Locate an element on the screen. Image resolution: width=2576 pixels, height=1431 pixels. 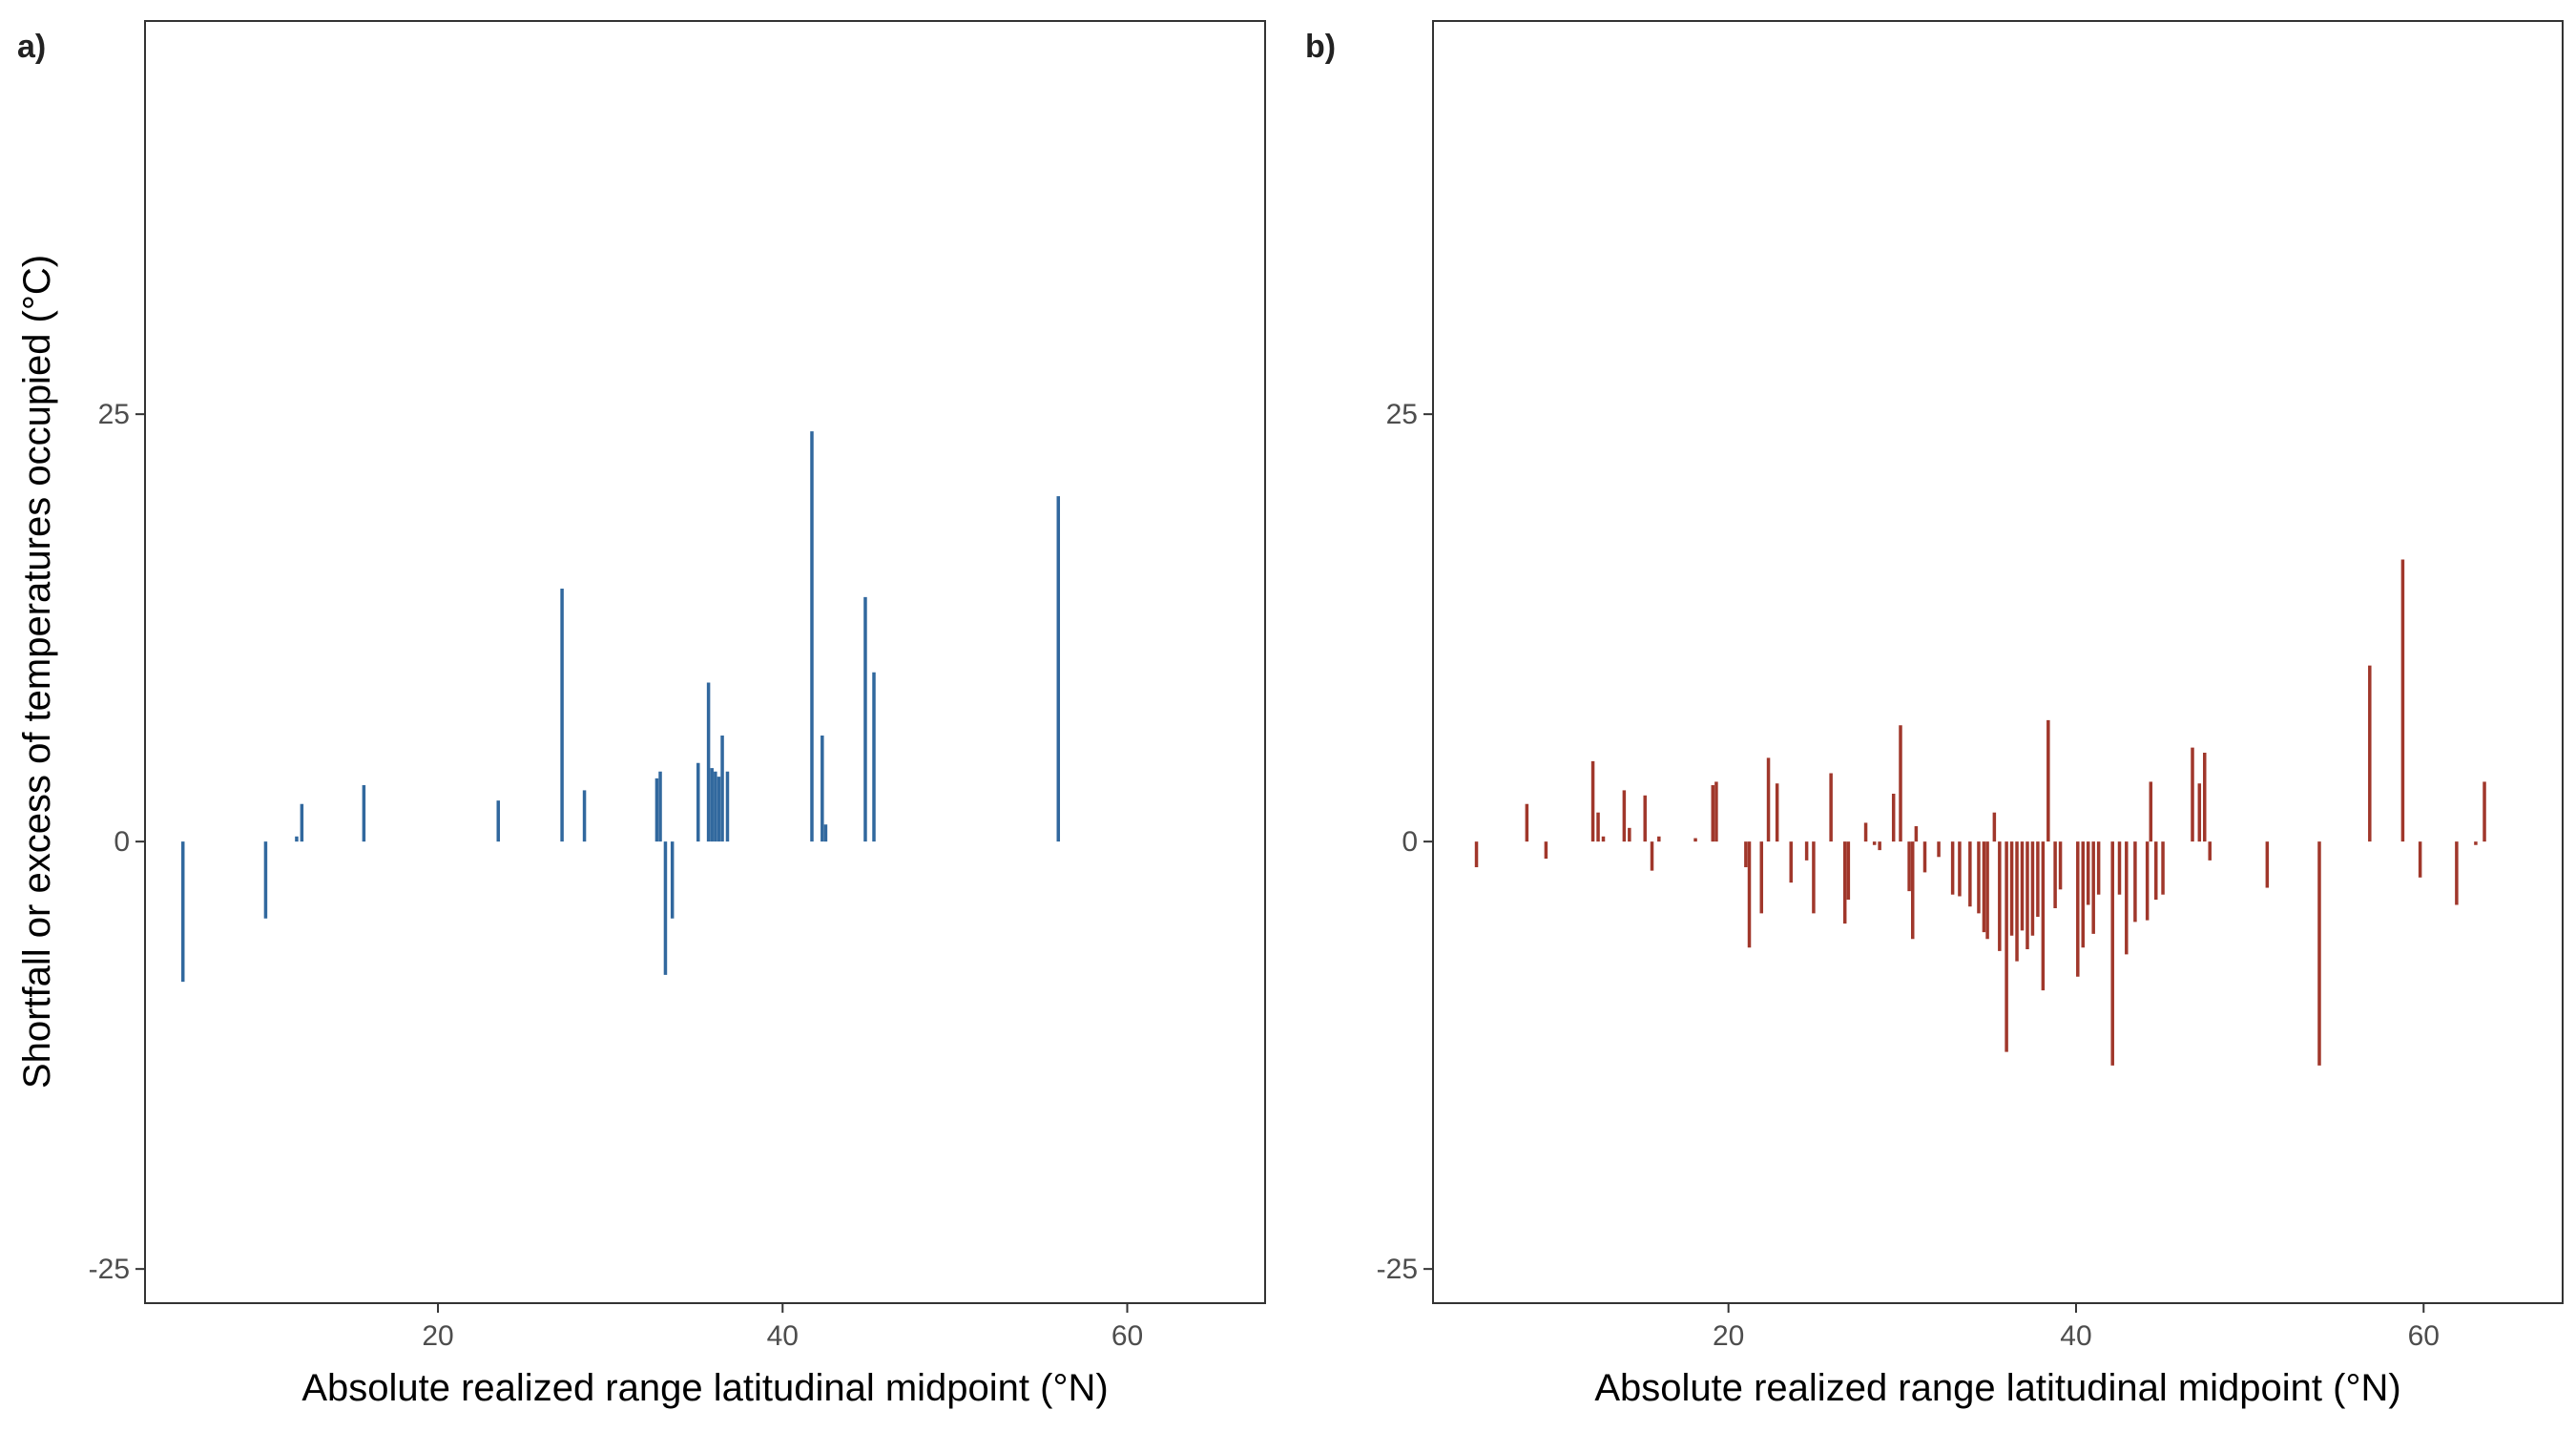
panel-b-y-ticks: -25 0 25 is located at coordinates (1405, 842).